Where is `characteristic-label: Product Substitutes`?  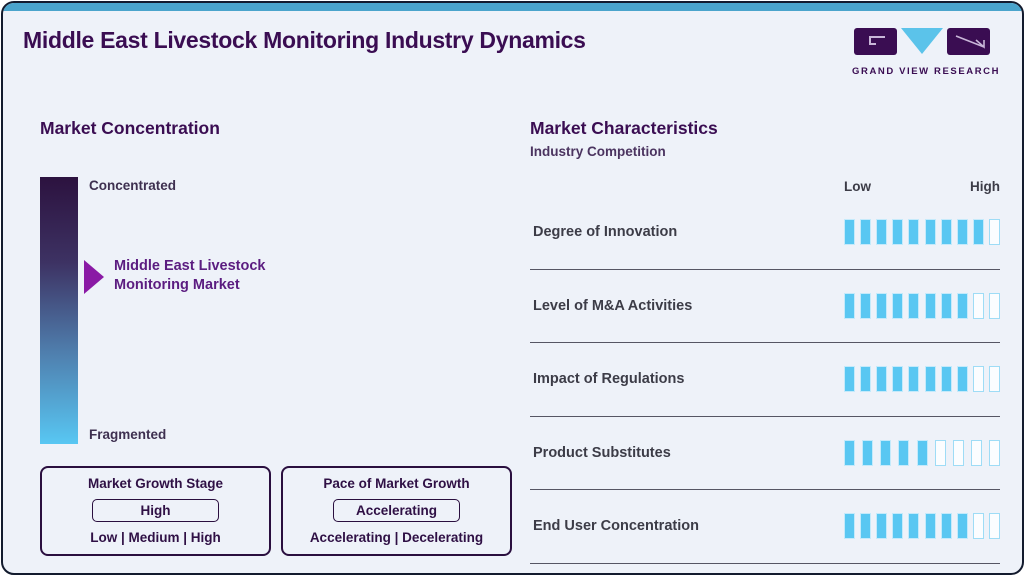 characteristic-label: Product Substitutes is located at coordinates (602, 452).